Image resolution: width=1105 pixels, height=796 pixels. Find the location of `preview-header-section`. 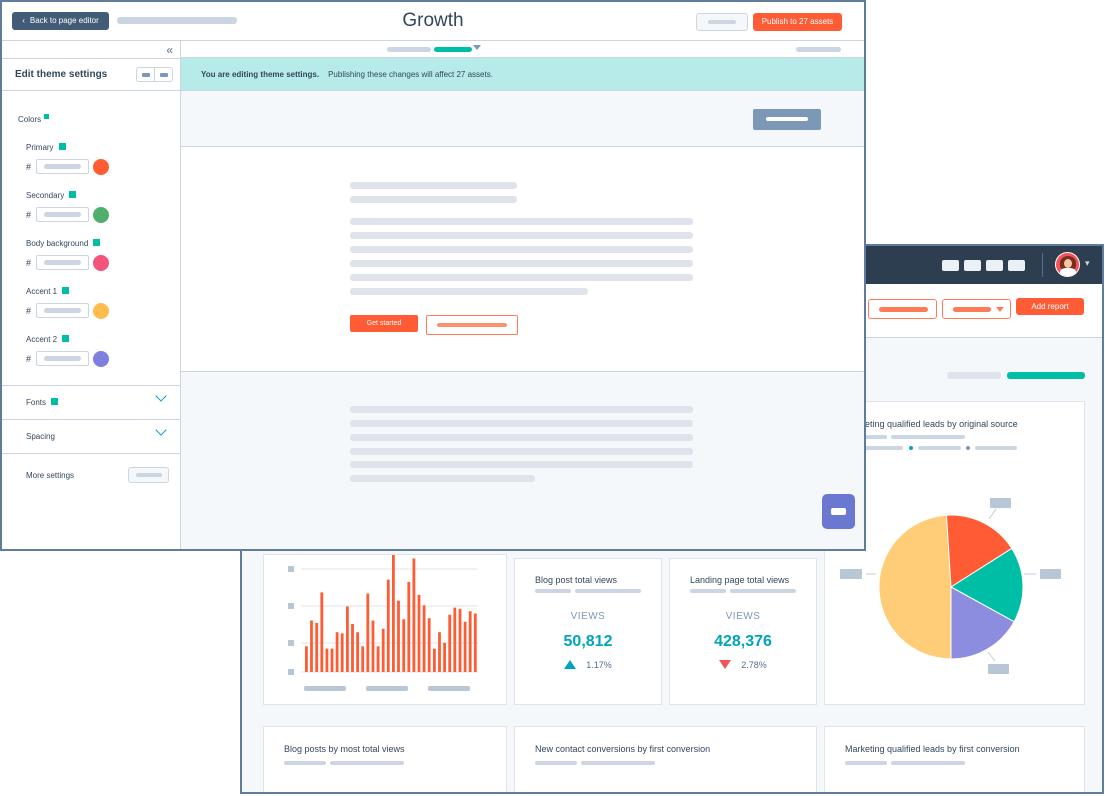

preview-header-section is located at coordinates (522, 119).